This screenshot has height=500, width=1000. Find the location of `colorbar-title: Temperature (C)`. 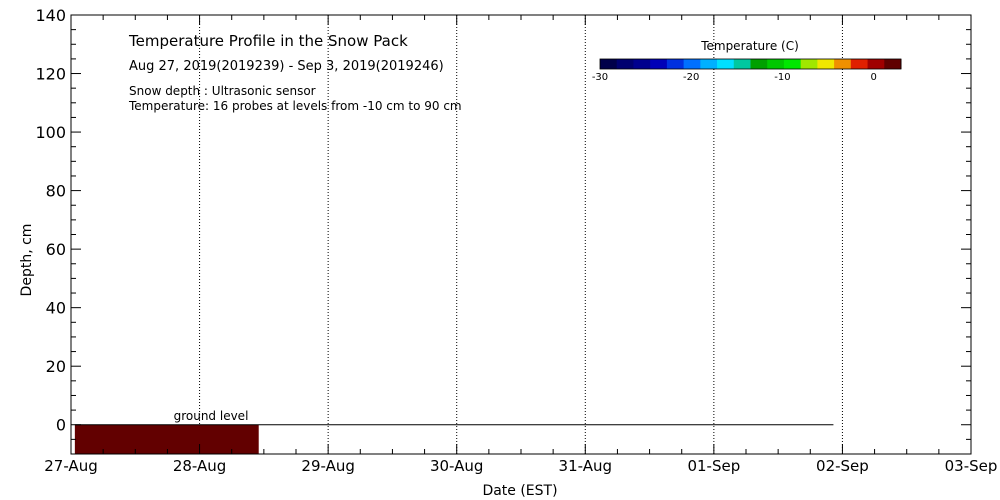

colorbar-title: Temperature (C) is located at coordinates (749, 46).